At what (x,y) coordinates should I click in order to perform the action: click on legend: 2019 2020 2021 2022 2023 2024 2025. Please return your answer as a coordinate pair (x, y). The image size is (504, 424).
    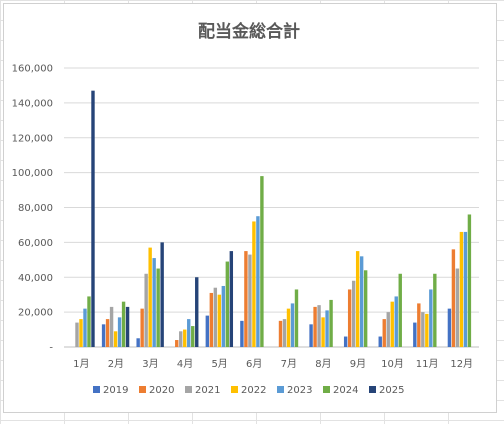
    Looking at the image, I should click on (248, 390).